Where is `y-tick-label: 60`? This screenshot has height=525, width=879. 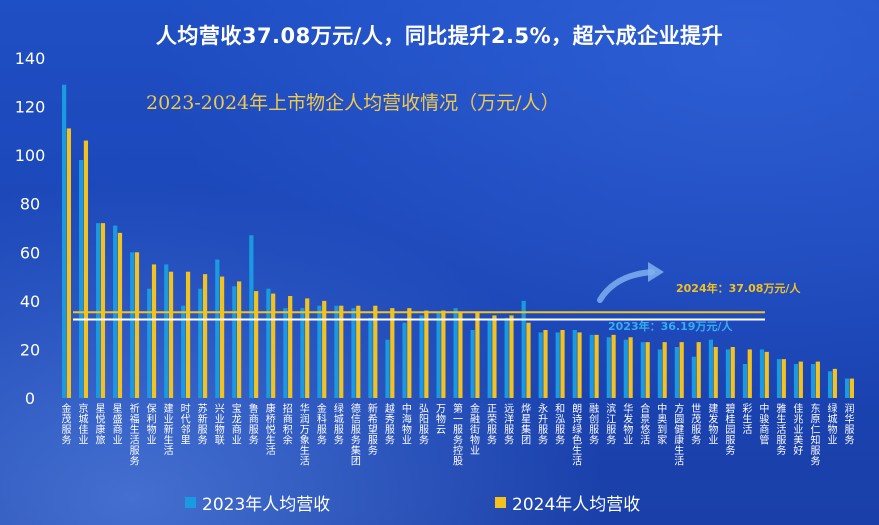
y-tick-label: 60 is located at coordinates (30, 252).